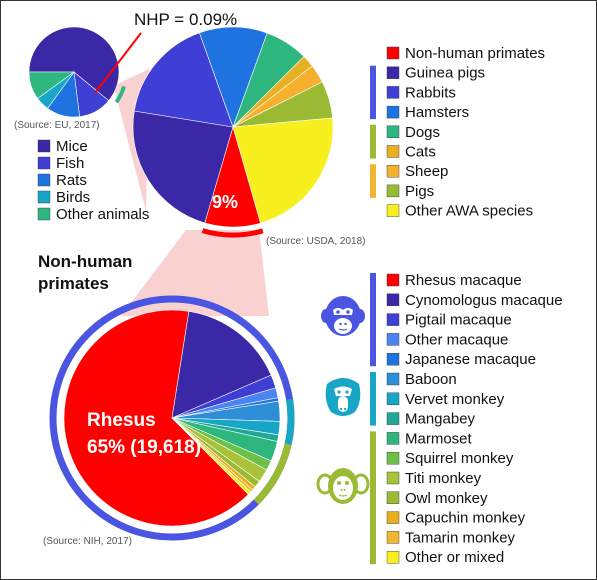 The image size is (597, 580). I want to click on nih-label-squirrel-monkey: Squirrel monkey, so click(459, 458).